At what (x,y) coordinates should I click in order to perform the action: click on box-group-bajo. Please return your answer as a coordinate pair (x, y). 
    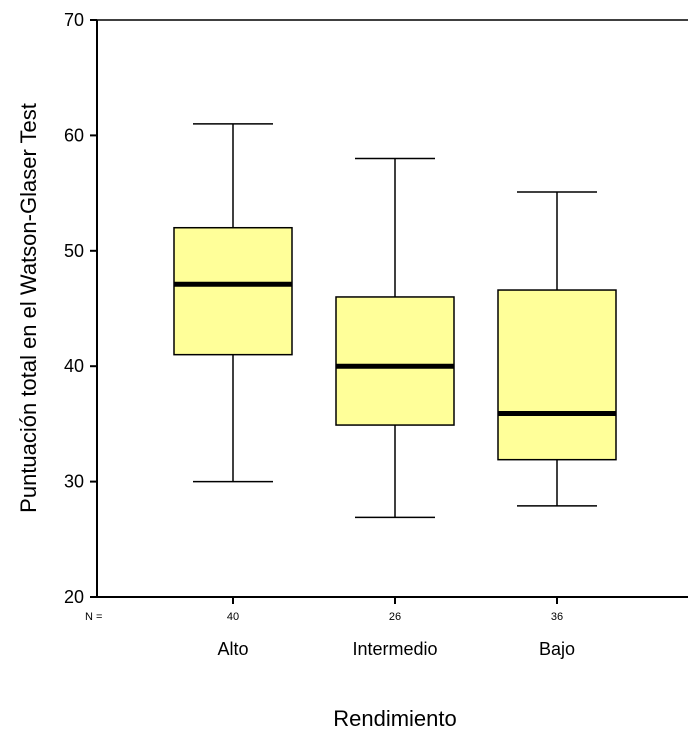
    Looking at the image, I should click on (557, 349).